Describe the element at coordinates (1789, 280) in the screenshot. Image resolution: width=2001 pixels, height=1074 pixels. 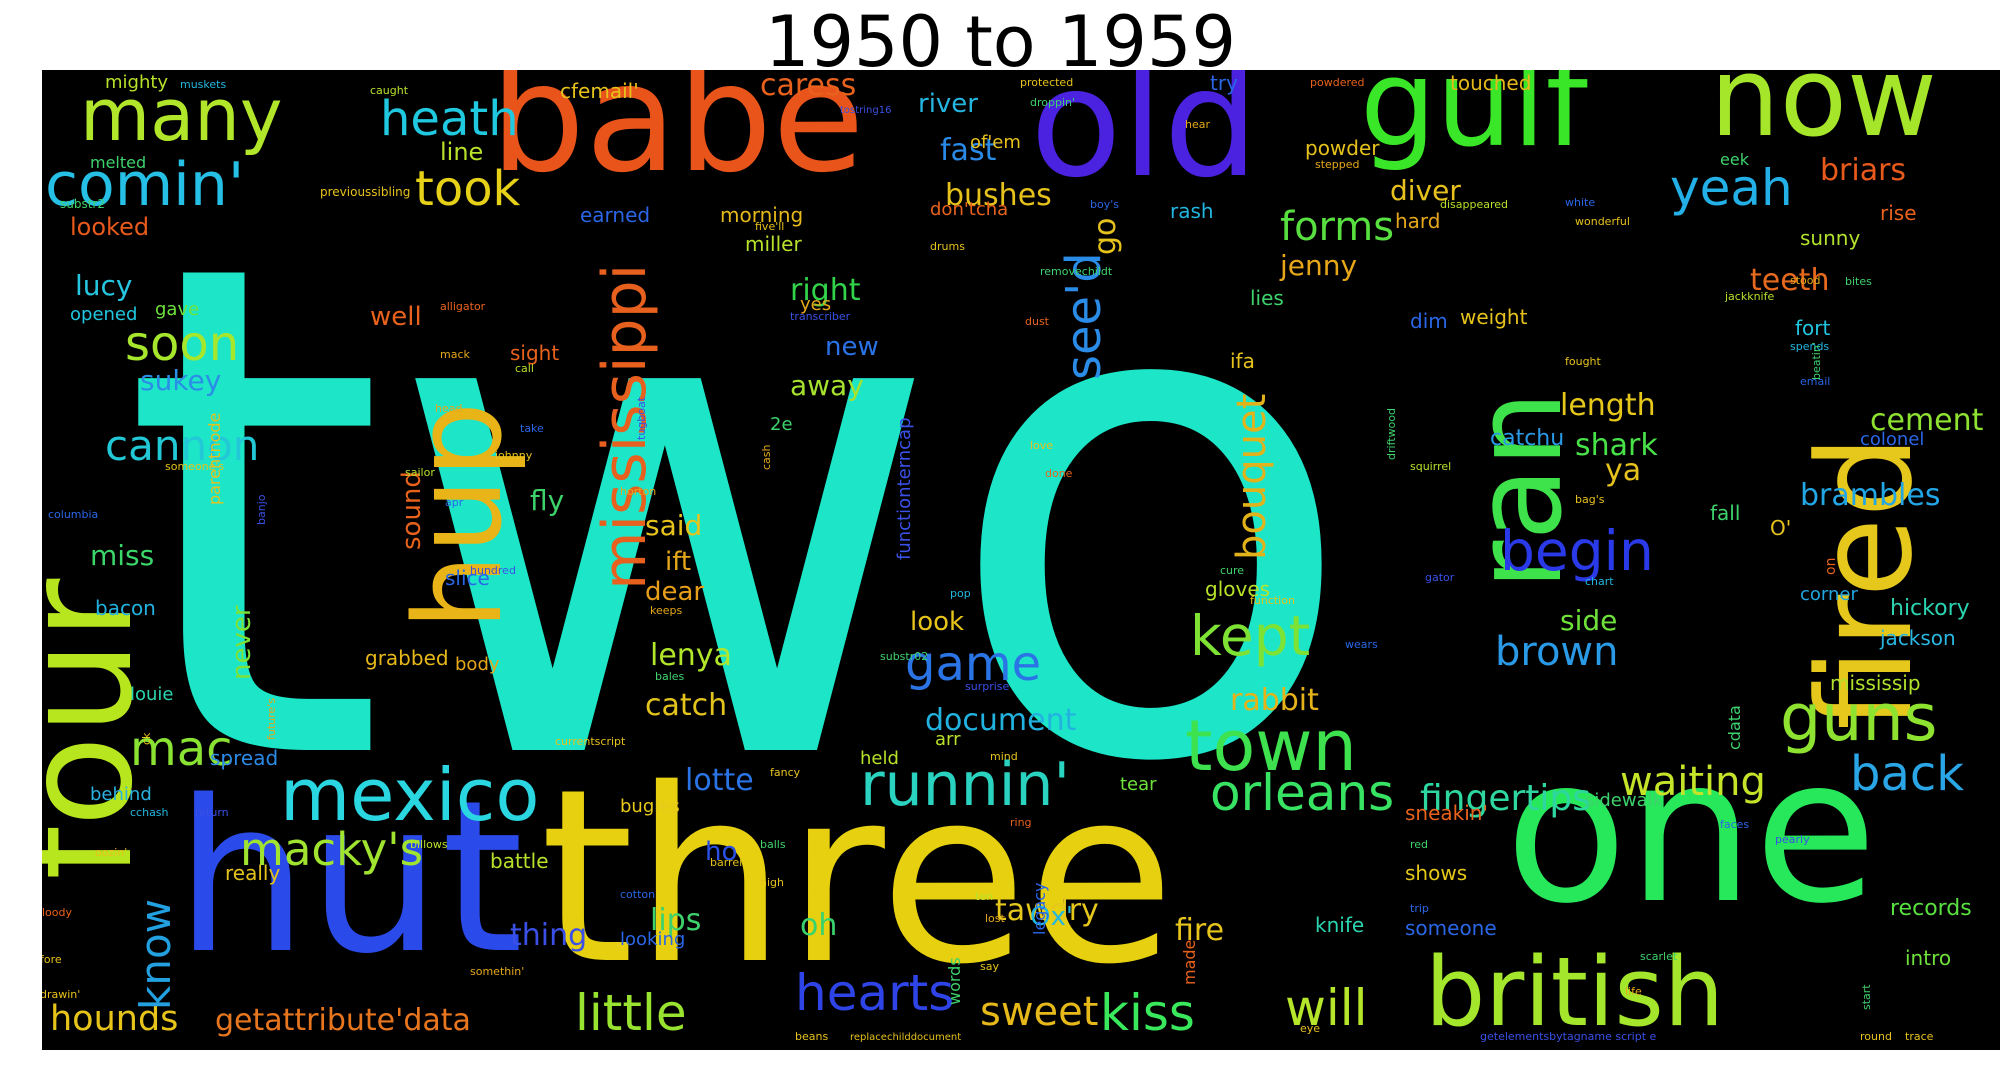
I see `word-teeth: teeth` at that location.